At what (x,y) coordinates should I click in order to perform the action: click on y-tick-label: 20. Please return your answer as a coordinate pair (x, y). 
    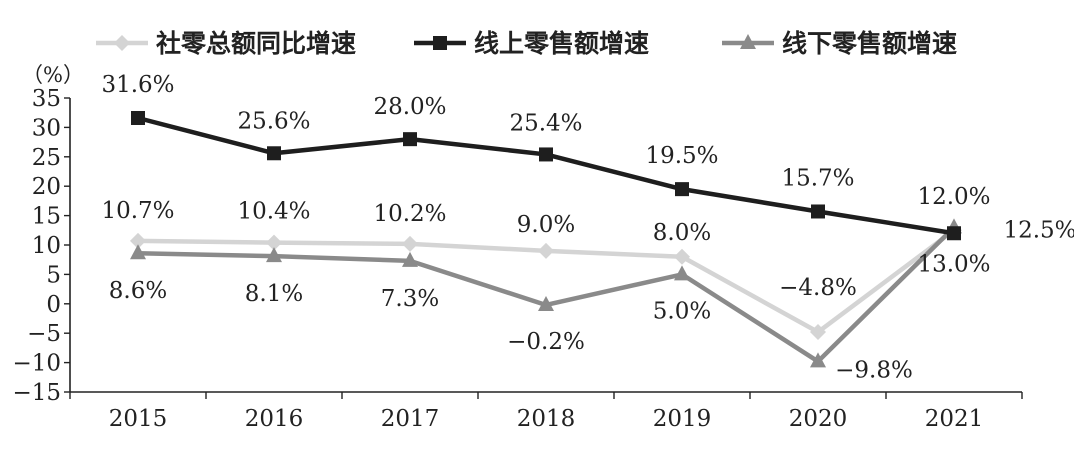
    Looking at the image, I should click on (46, 187).